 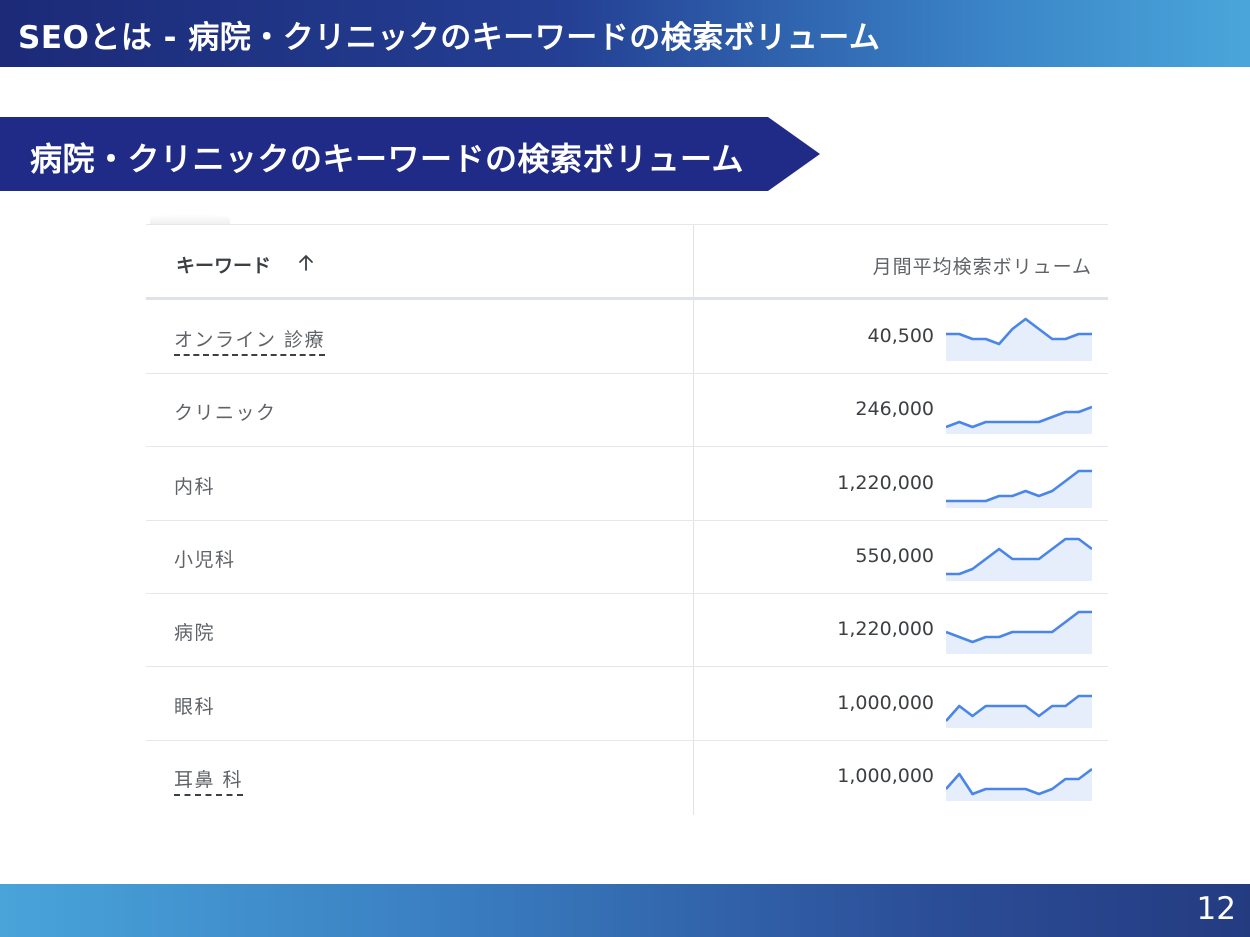 I want to click on table-row: 小児科 550,000, so click(x=627, y=557).